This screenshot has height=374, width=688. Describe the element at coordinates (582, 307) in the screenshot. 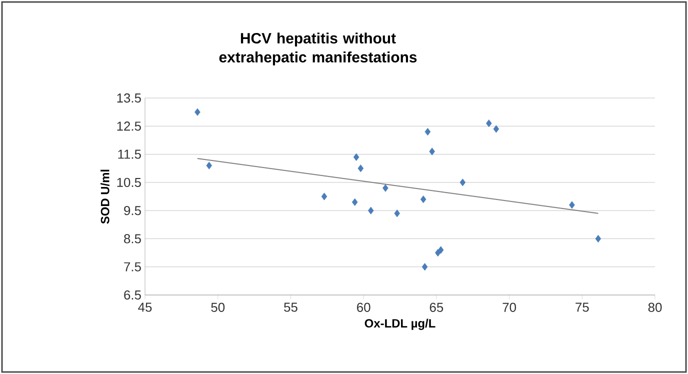

I see `x-tick-label: 75` at that location.